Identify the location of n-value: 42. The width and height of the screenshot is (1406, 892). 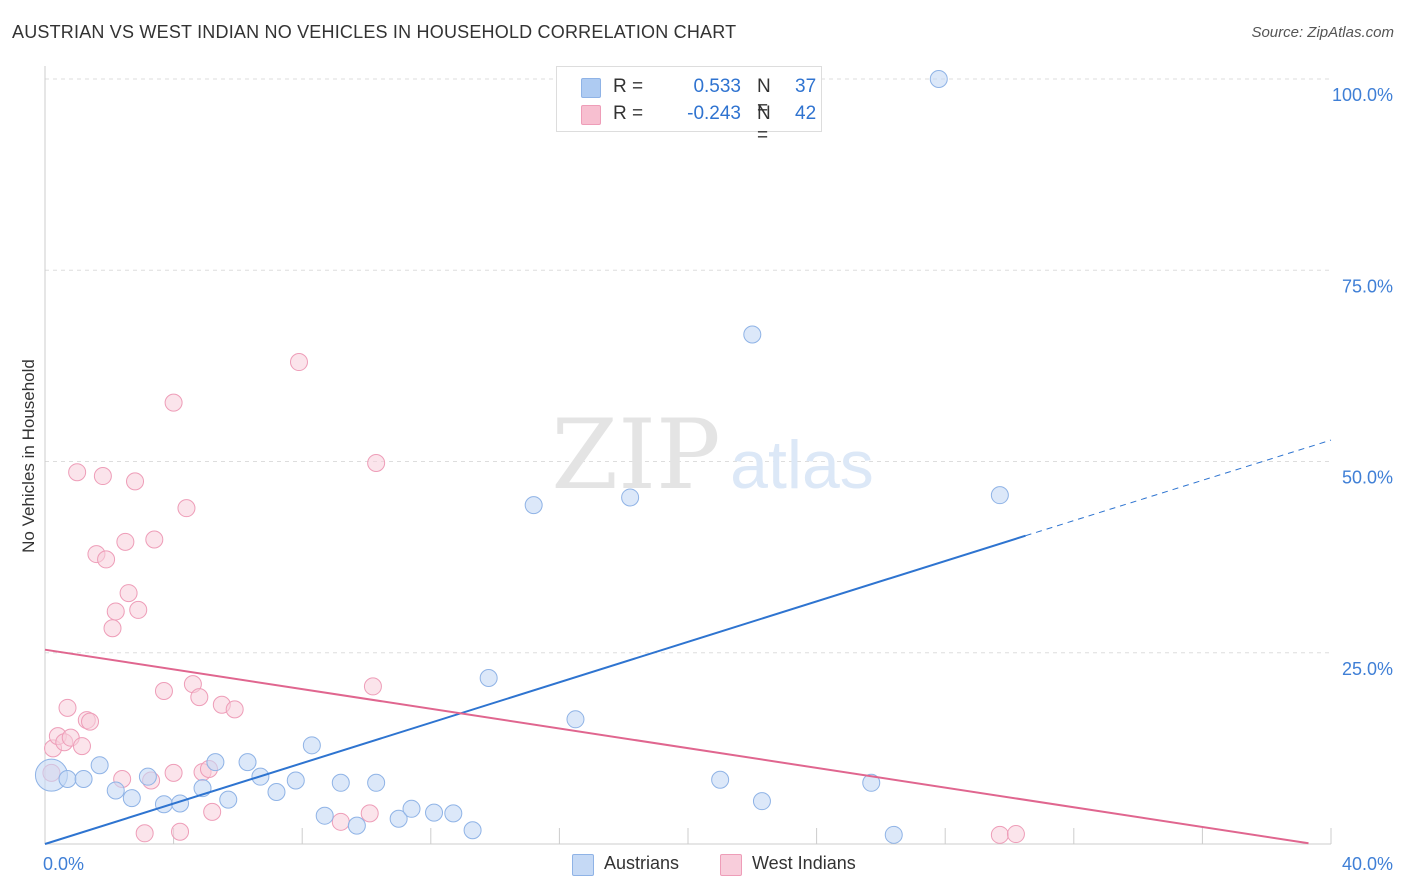
(806, 113).